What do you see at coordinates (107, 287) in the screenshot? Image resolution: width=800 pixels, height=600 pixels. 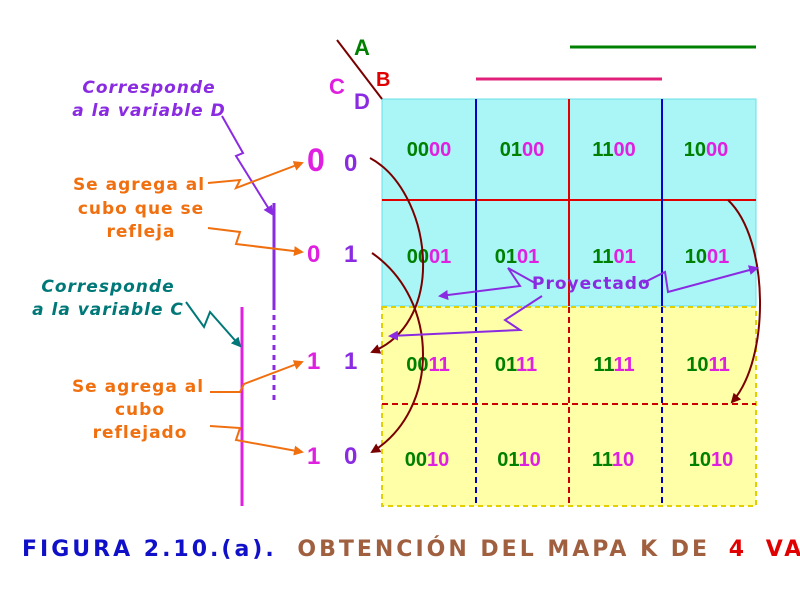 I see `note-var-c-line1: Corresponde` at bounding box center [107, 287].